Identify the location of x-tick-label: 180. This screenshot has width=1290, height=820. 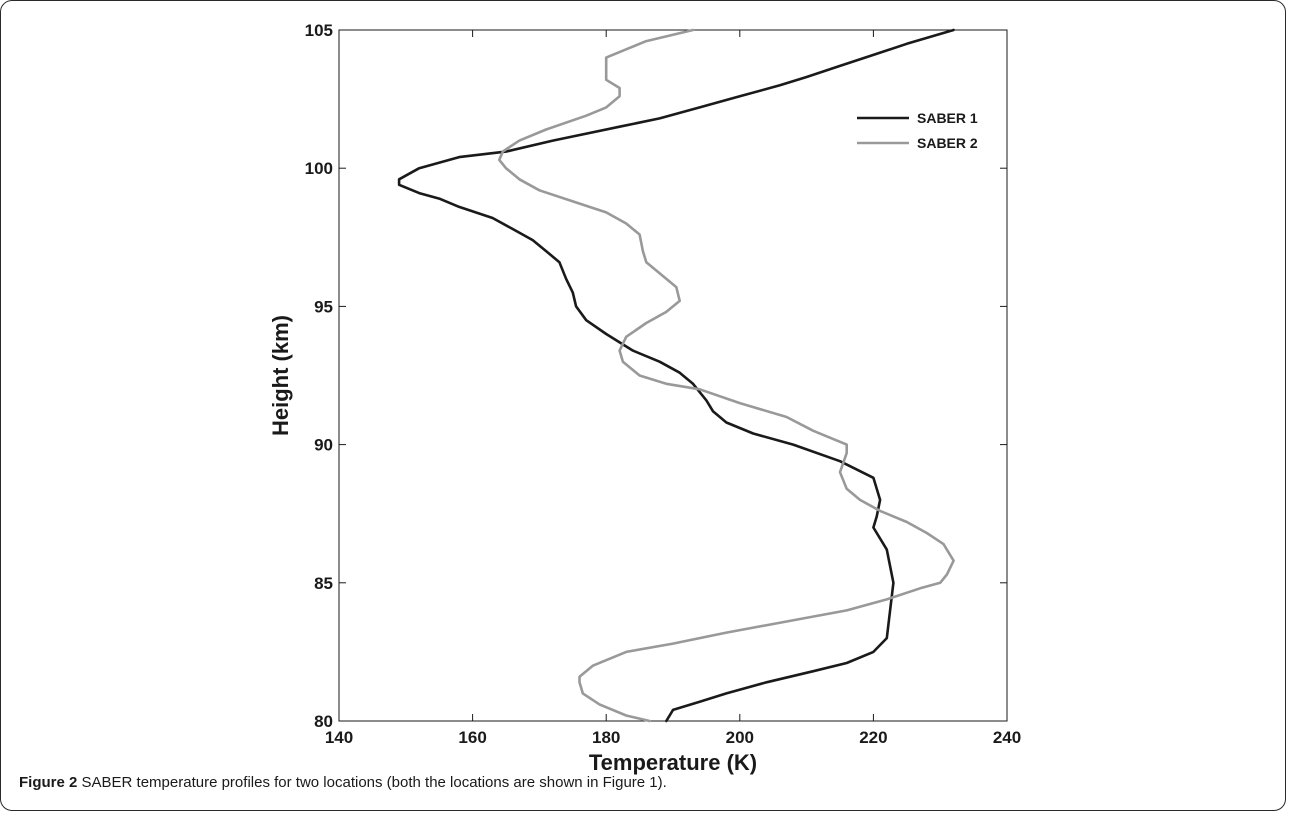
(606, 737).